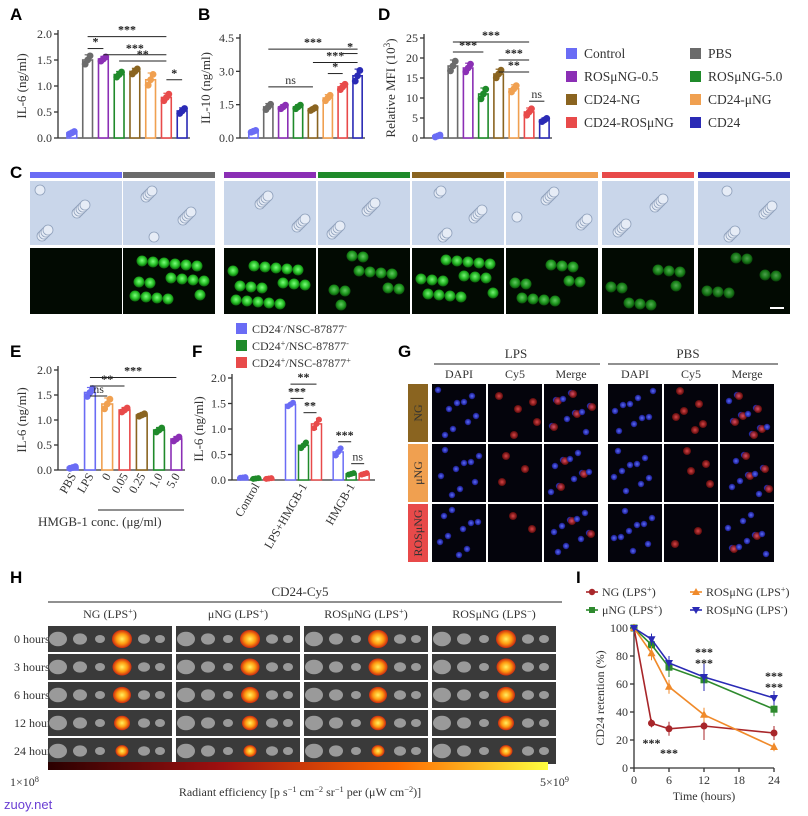 This screenshot has height=816, width=808. I want to click on text-span: )], so click(417, 792).